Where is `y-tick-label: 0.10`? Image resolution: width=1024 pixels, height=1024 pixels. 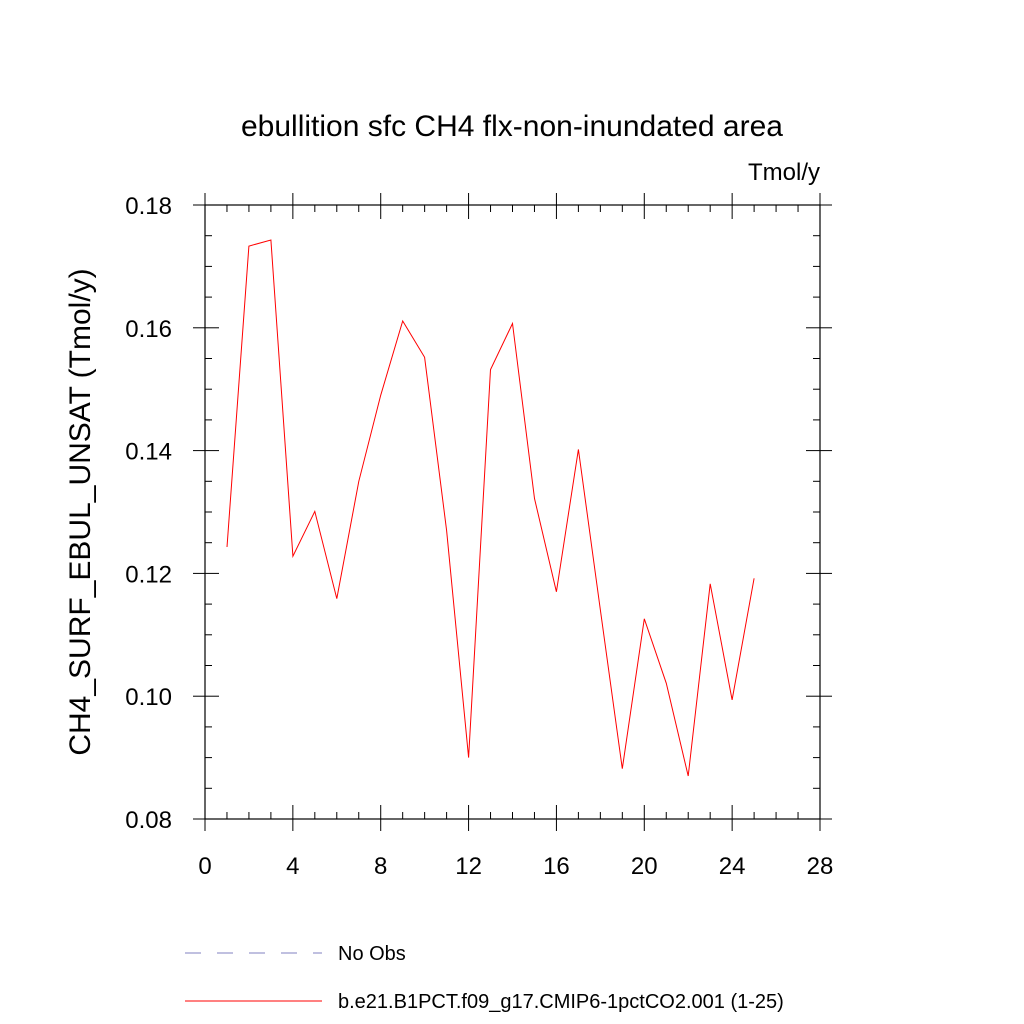 y-tick-label: 0.10 is located at coordinates (148, 697).